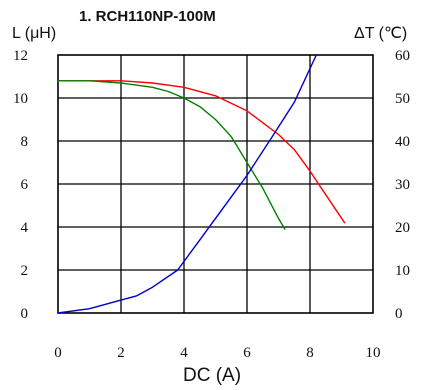 The image size is (425, 390). What do you see at coordinates (58, 353) in the screenshot?
I see `x-tick-label: 0` at bounding box center [58, 353].